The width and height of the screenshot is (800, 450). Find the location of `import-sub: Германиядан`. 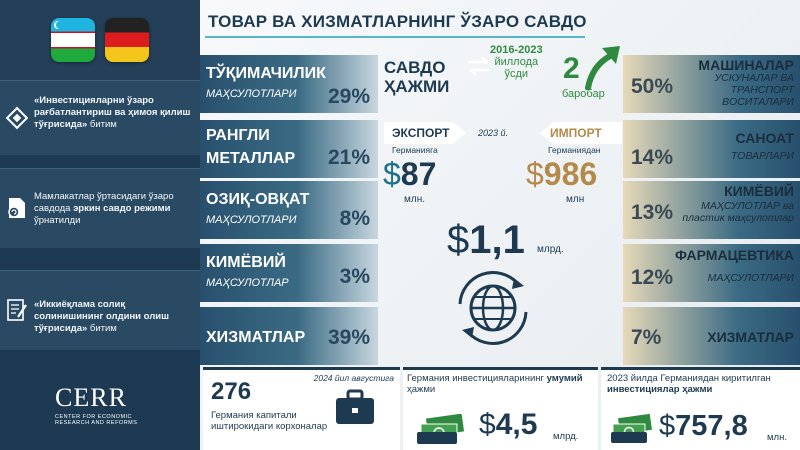

import-sub: Германиядан is located at coordinates (574, 150).